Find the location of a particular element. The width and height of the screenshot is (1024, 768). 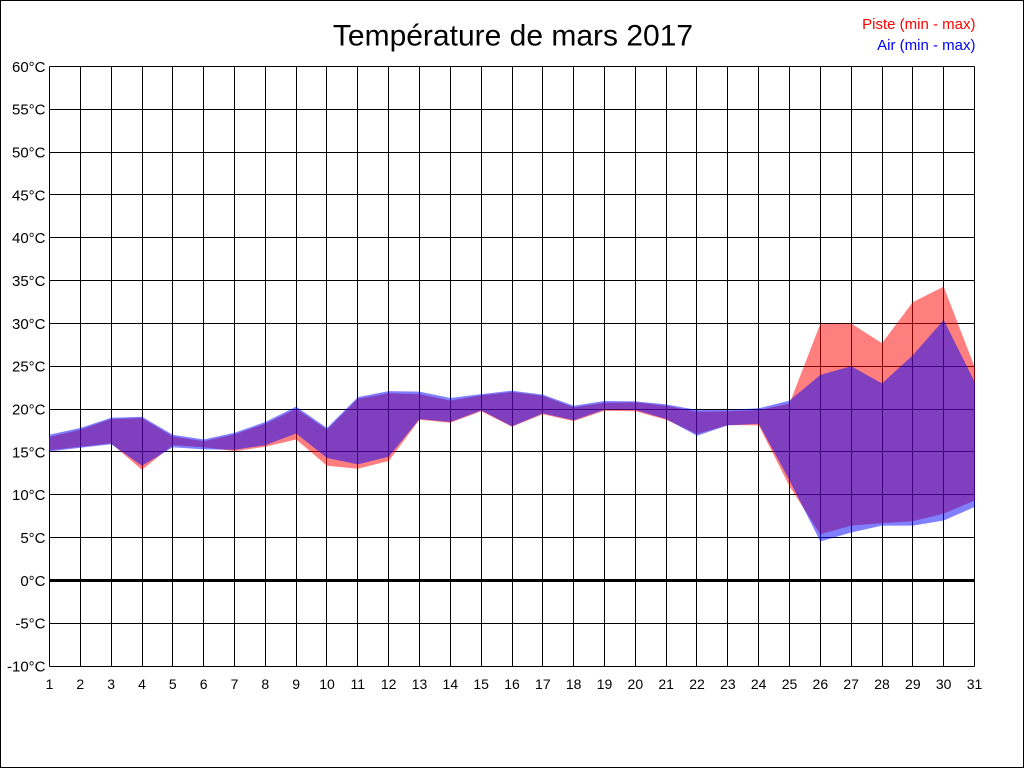

svg-text: 29 is located at coordinates (913, 684).